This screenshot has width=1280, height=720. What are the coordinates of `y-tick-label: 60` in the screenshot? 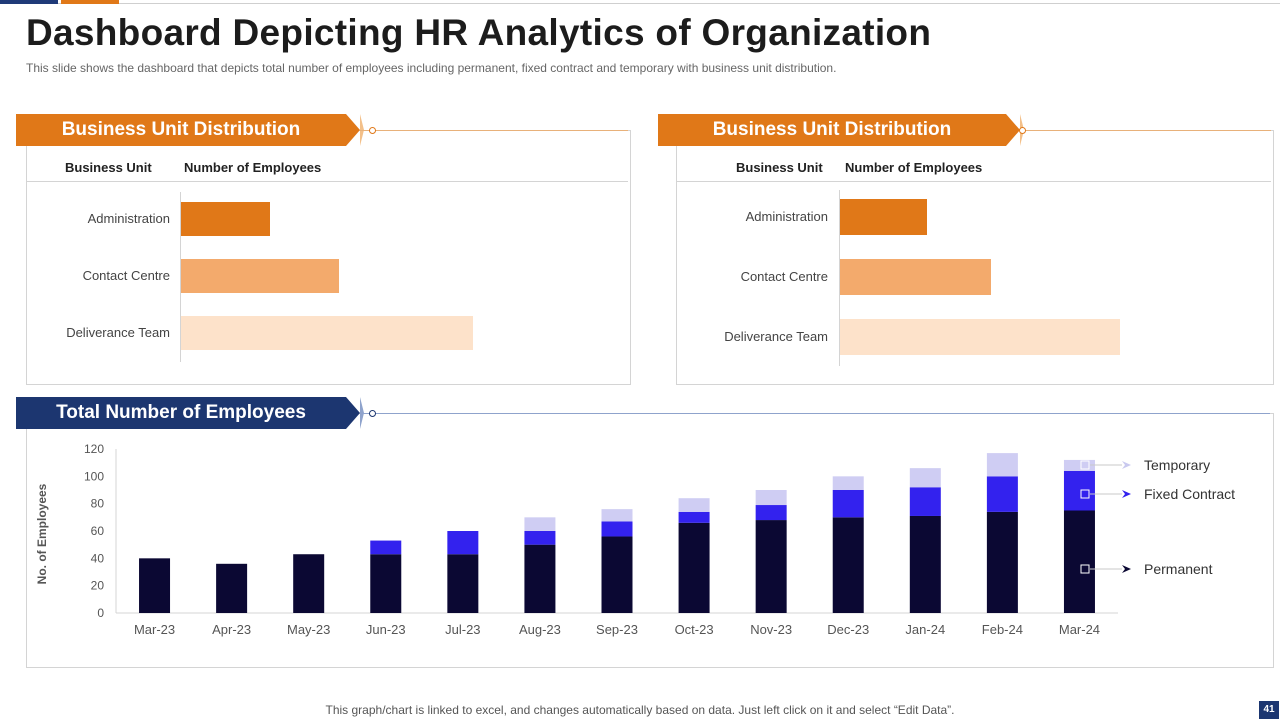 It's located at (98, 531).